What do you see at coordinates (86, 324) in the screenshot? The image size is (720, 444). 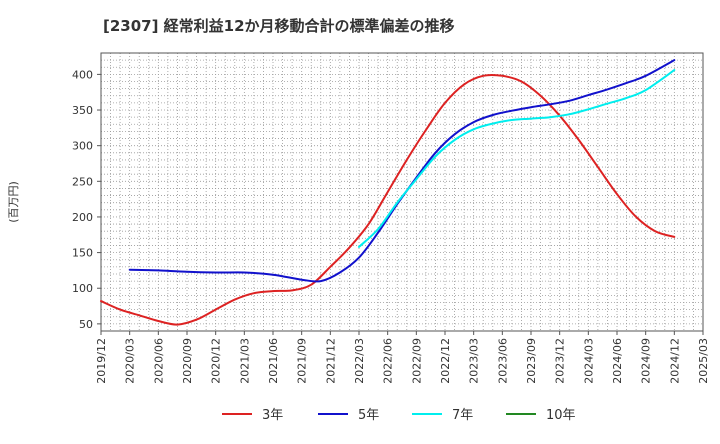 I see `y-tick-label: 50` at bounding box center [86, 324].